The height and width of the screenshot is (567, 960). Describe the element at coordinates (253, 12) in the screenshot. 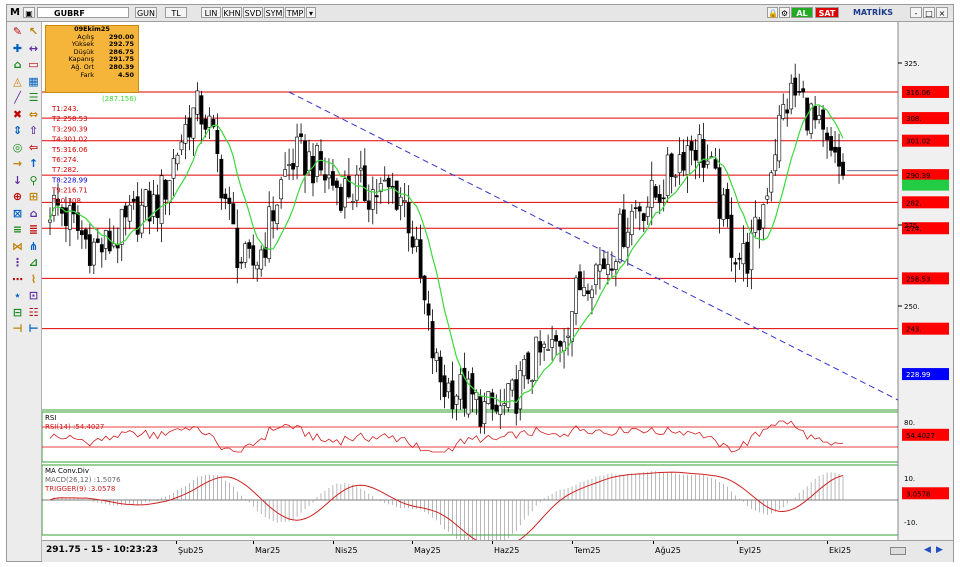

I see `svd-button: SVD` at that location.